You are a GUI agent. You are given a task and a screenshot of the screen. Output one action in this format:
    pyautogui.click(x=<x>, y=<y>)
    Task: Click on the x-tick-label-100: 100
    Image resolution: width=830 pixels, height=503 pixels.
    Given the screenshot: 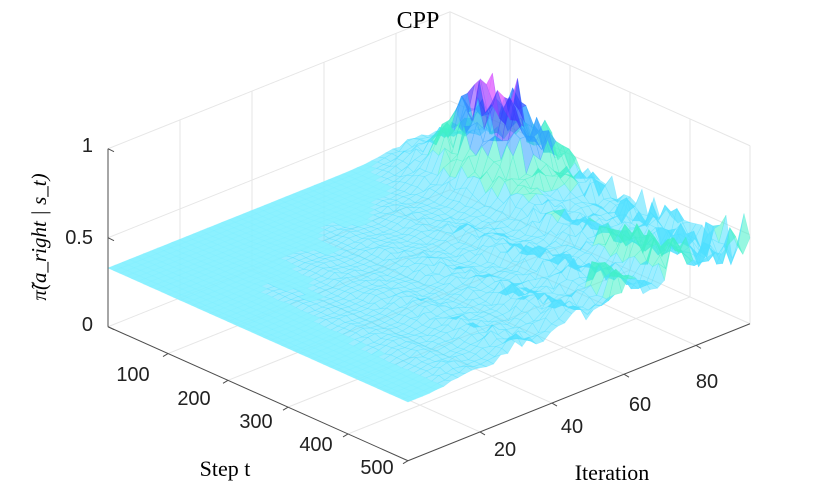 What is the action you would take?
    pyautogui.click(x=132, y=375)
    